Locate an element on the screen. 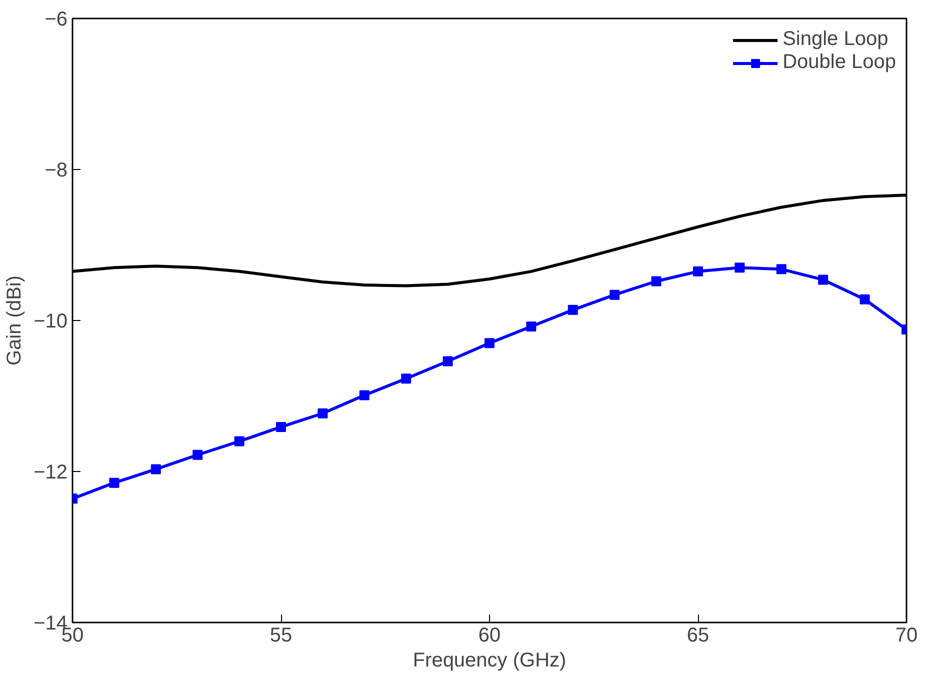 This screenshot has width=931, height=674. x-tick-label: 65 is located at coordinates (698, 635).